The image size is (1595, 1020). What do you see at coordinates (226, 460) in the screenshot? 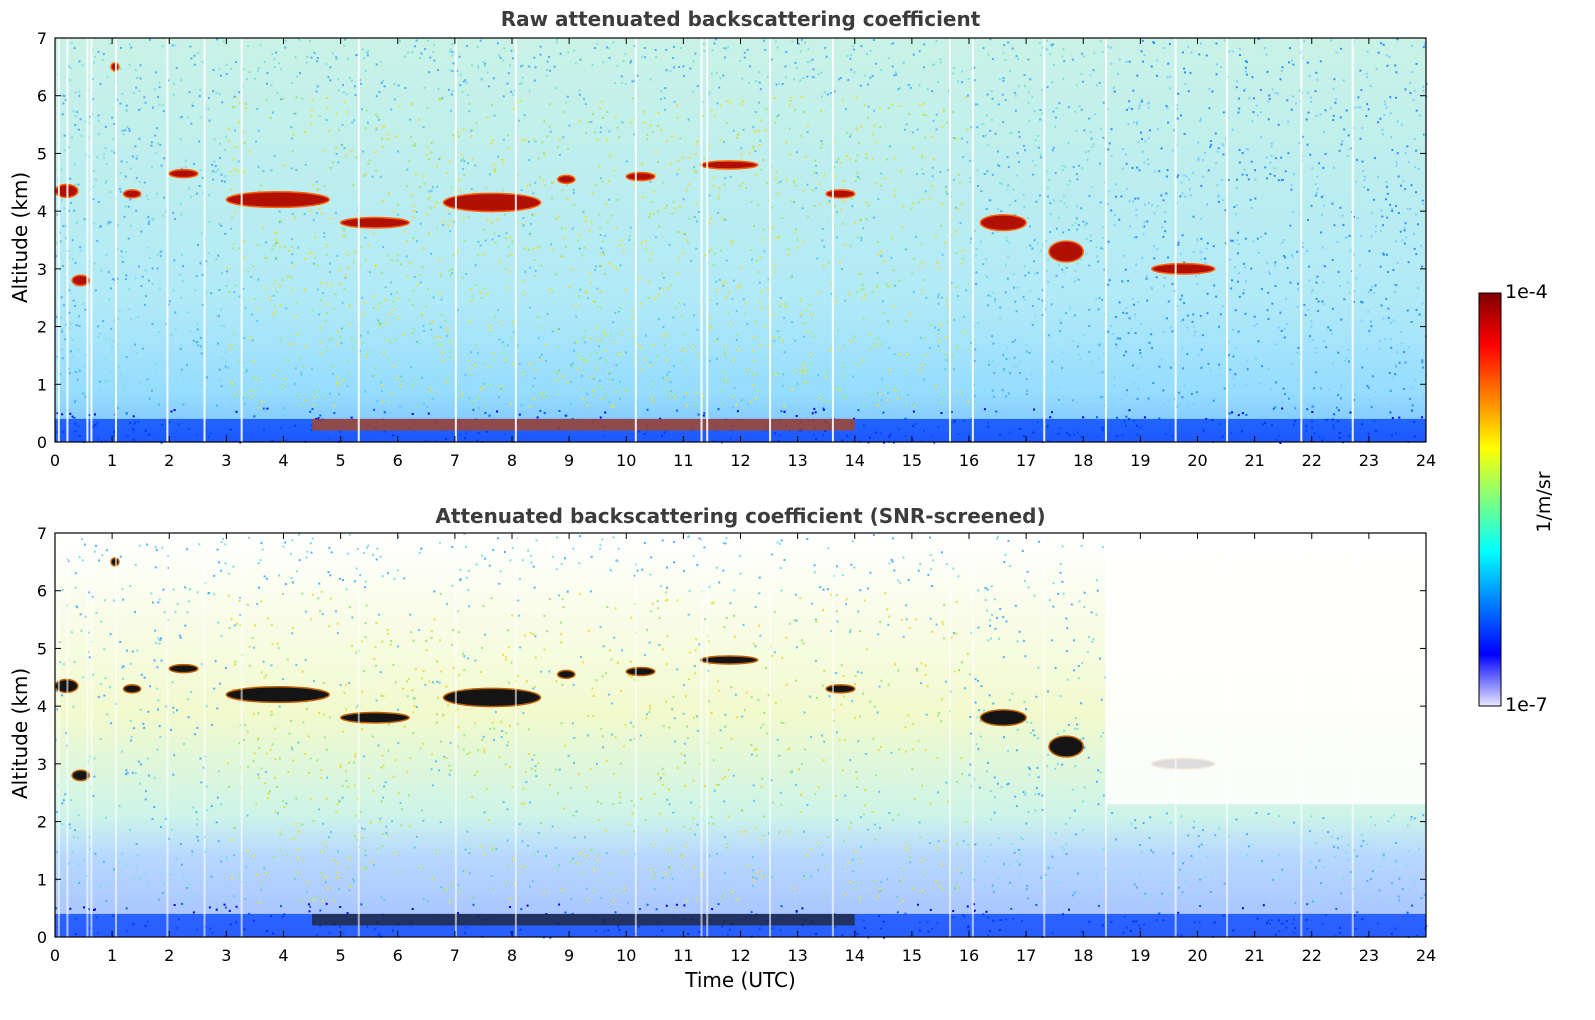
I see `panel-1-x-tick-label: 3` at bounding box center [226, 460].